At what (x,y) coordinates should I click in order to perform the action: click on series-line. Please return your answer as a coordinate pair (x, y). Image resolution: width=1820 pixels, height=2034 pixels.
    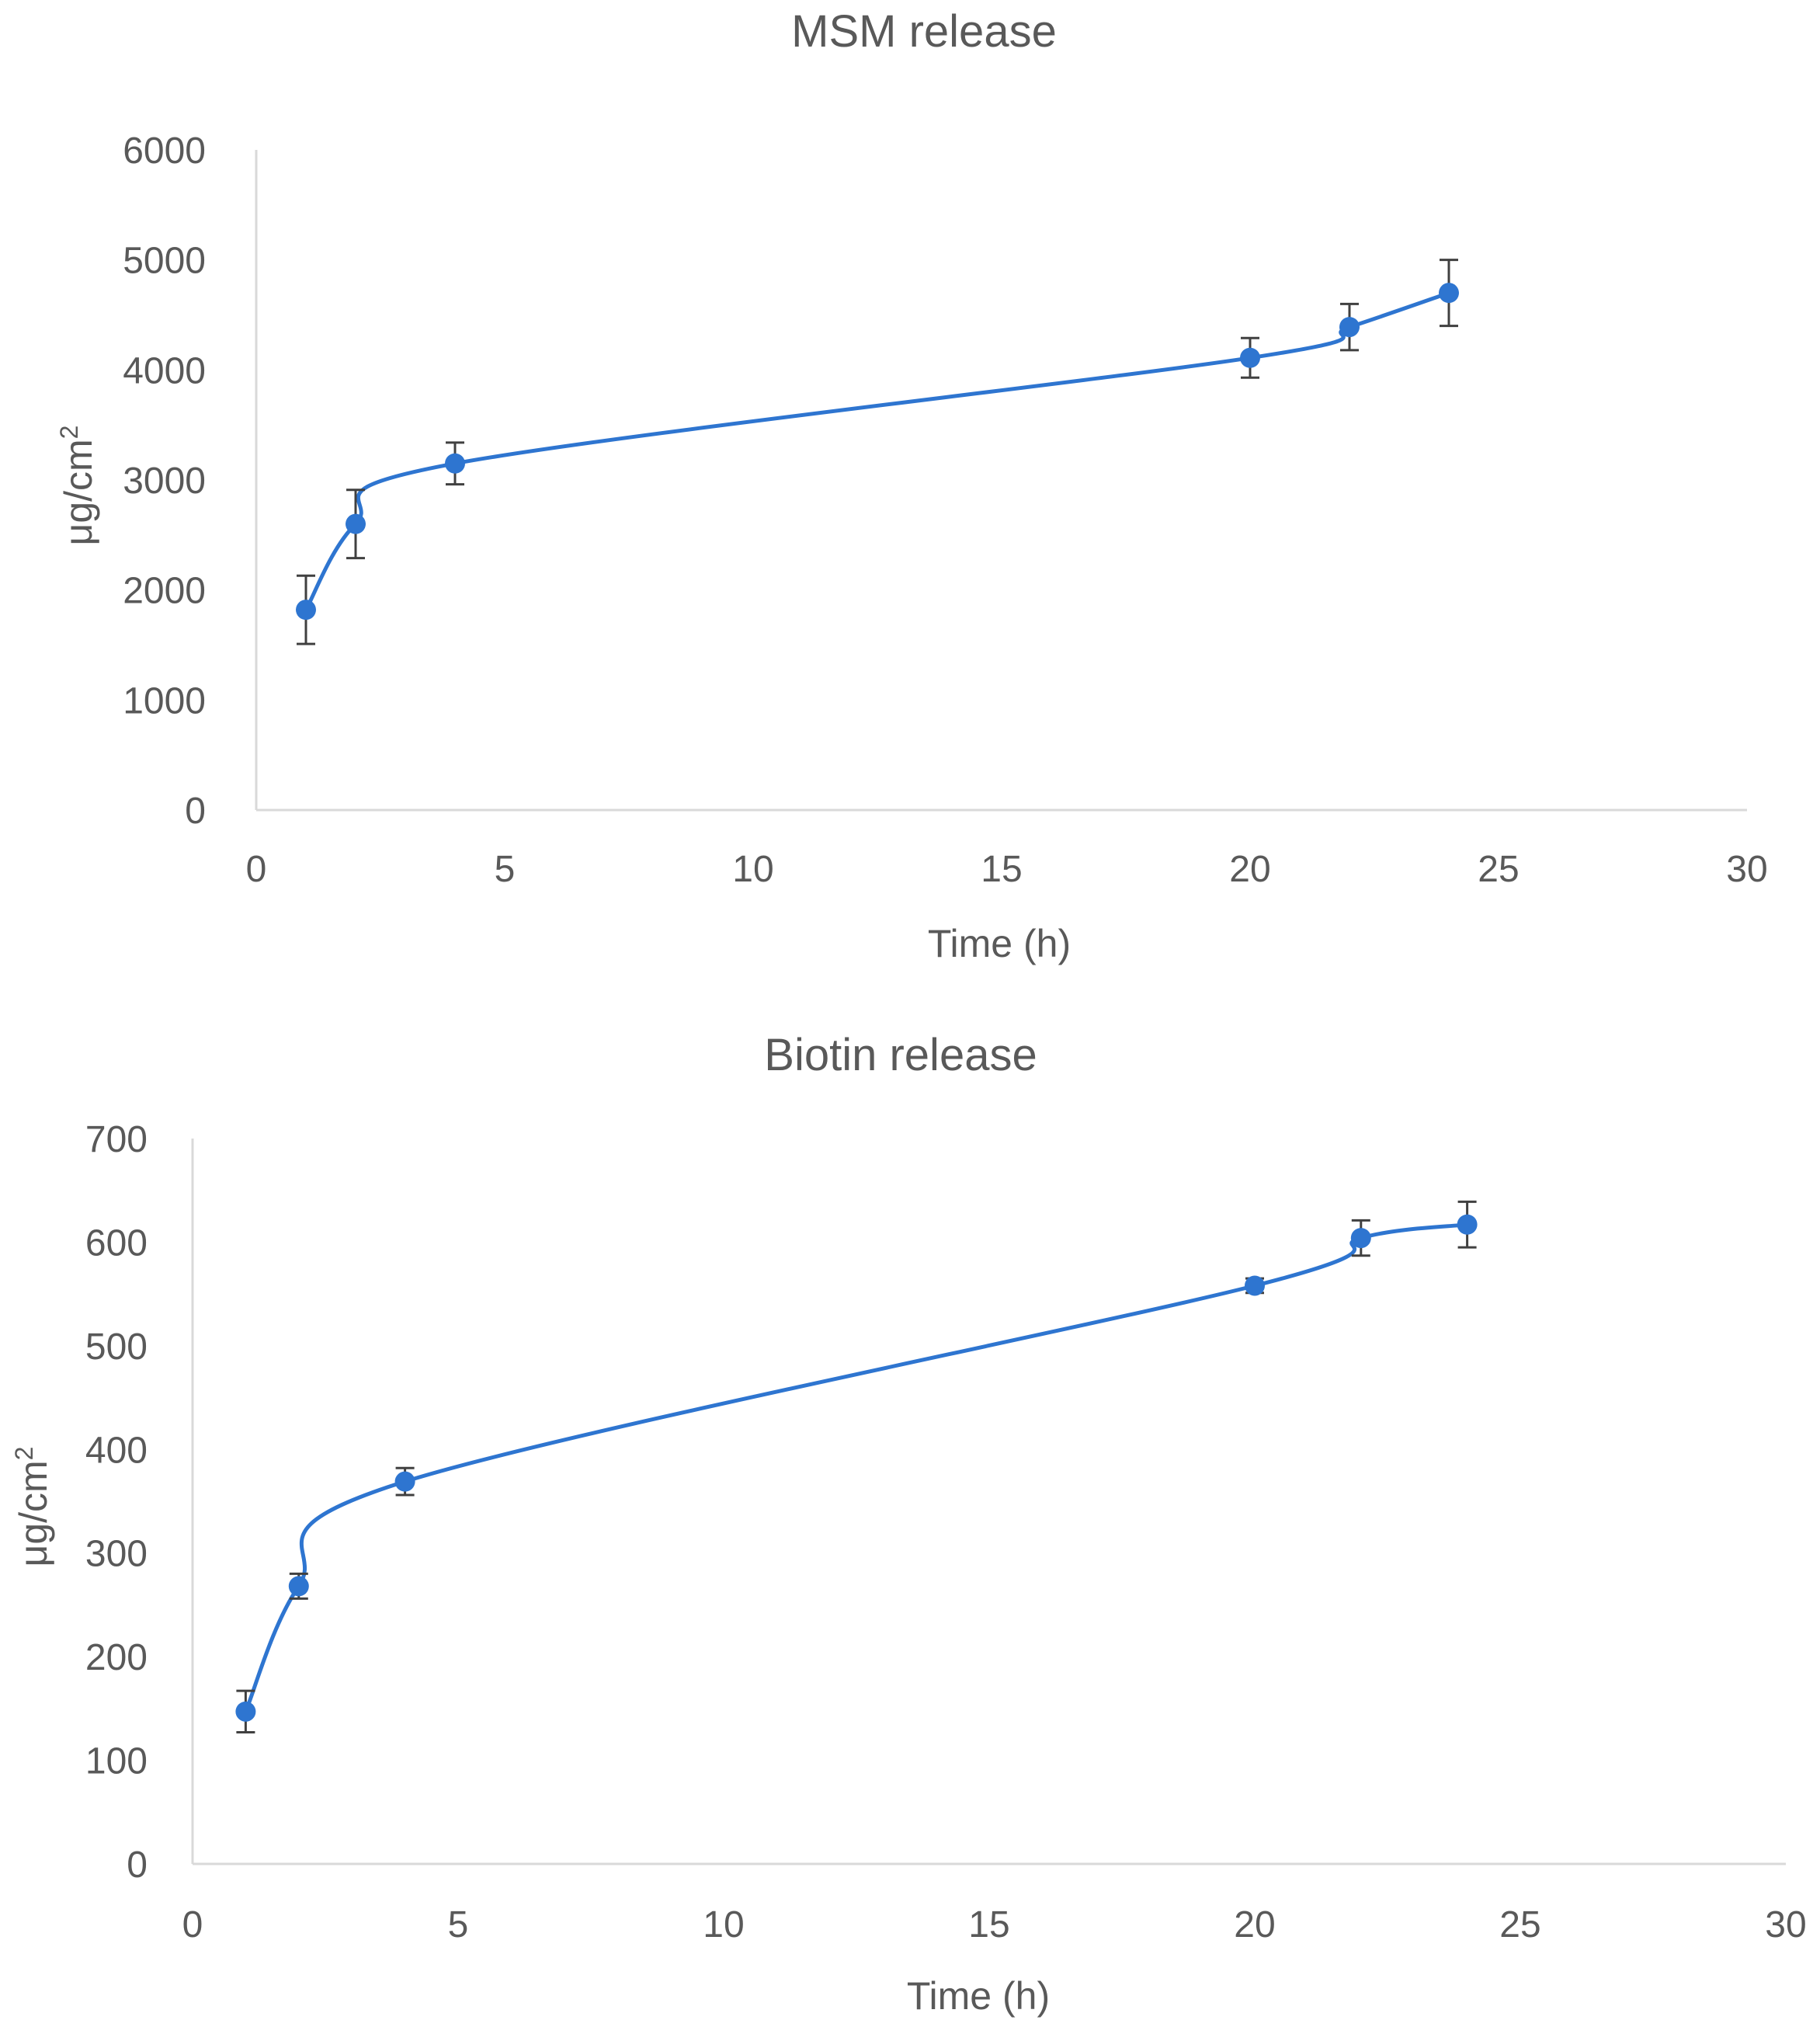
    Looking at the image, I should click on (877, 450).